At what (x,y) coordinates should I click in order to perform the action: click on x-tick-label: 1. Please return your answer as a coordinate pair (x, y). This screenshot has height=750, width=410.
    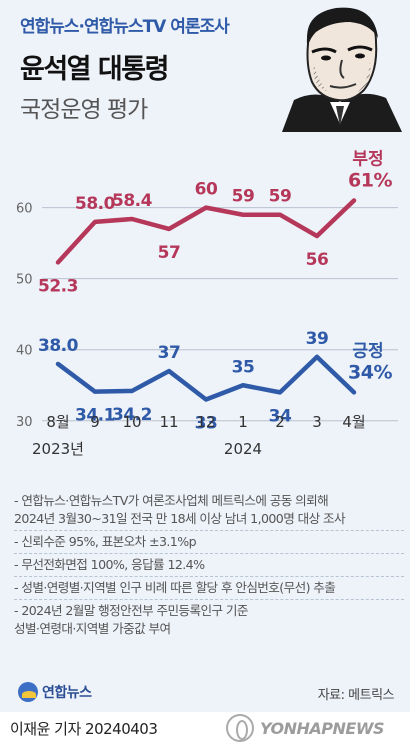
    Looking at the image, I should click on (243, 422).